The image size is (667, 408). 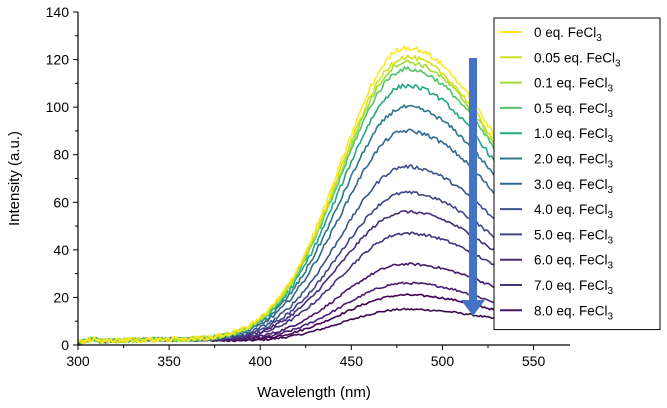 What do you see at coordinates (61, 297) in the screenshot?
I see `y-tick-label: 20` at bounding box center [61, 297].